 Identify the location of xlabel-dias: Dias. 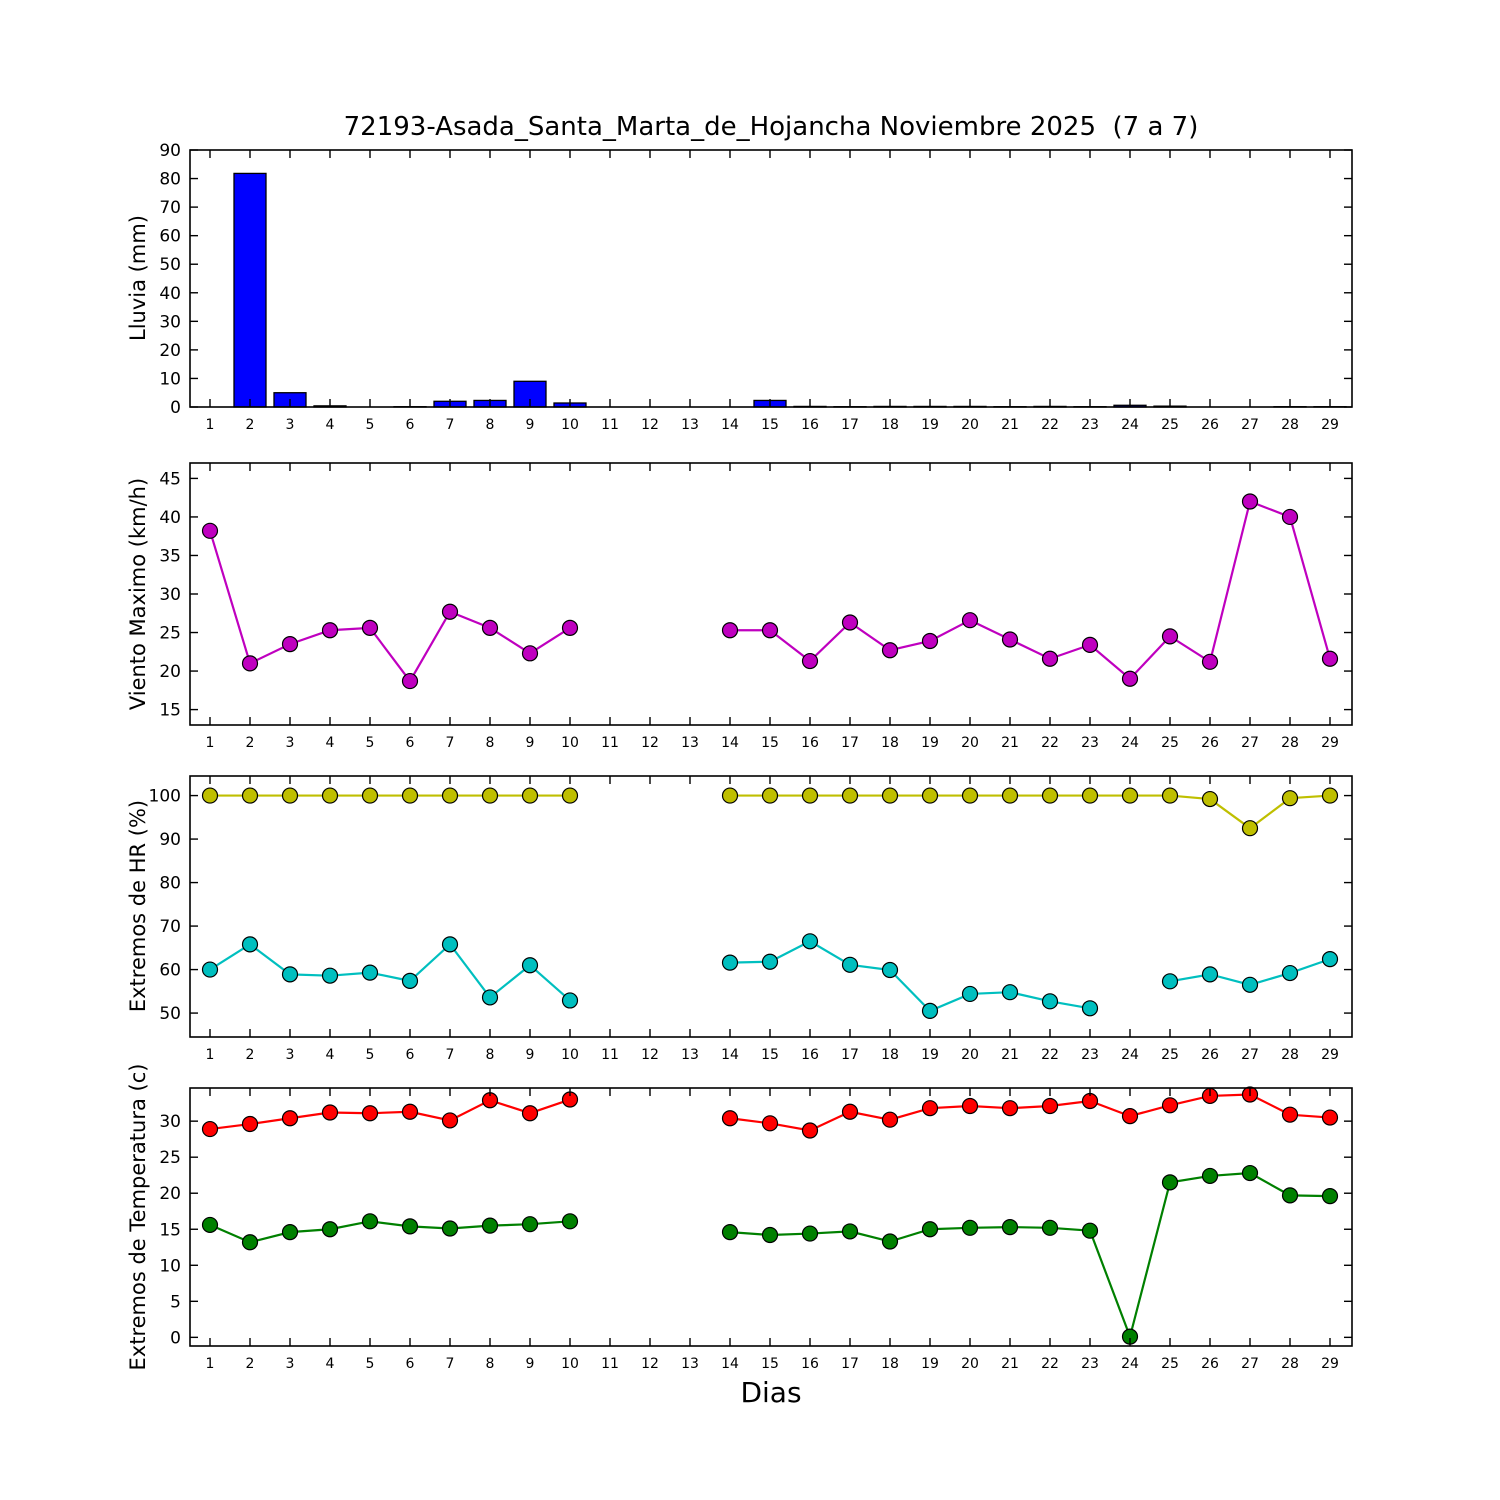
(771, 1392).